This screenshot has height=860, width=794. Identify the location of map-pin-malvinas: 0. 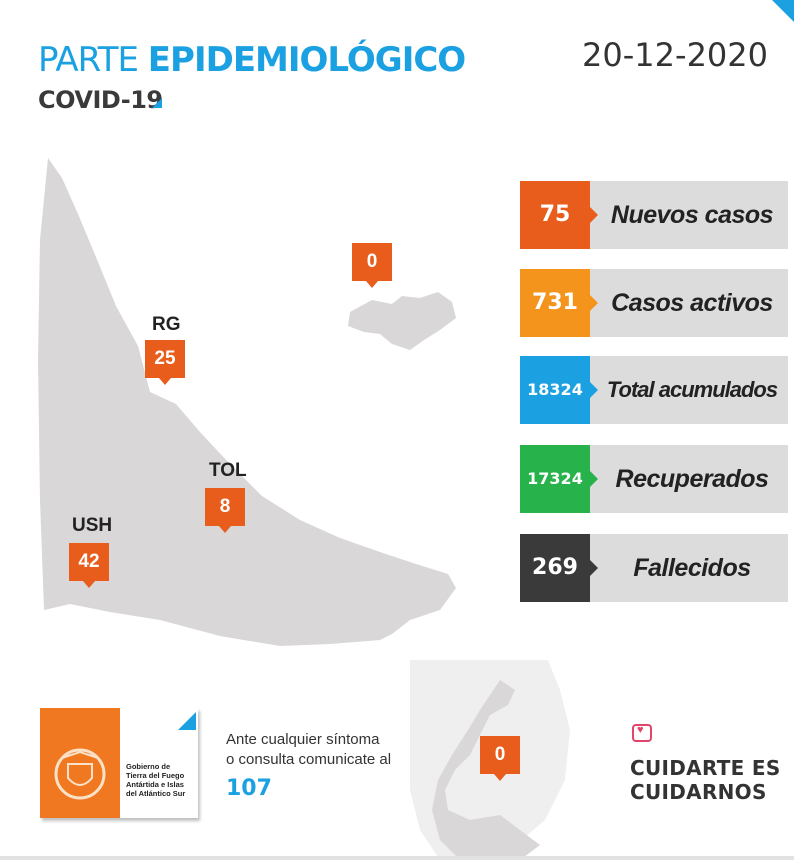
(372, 265).